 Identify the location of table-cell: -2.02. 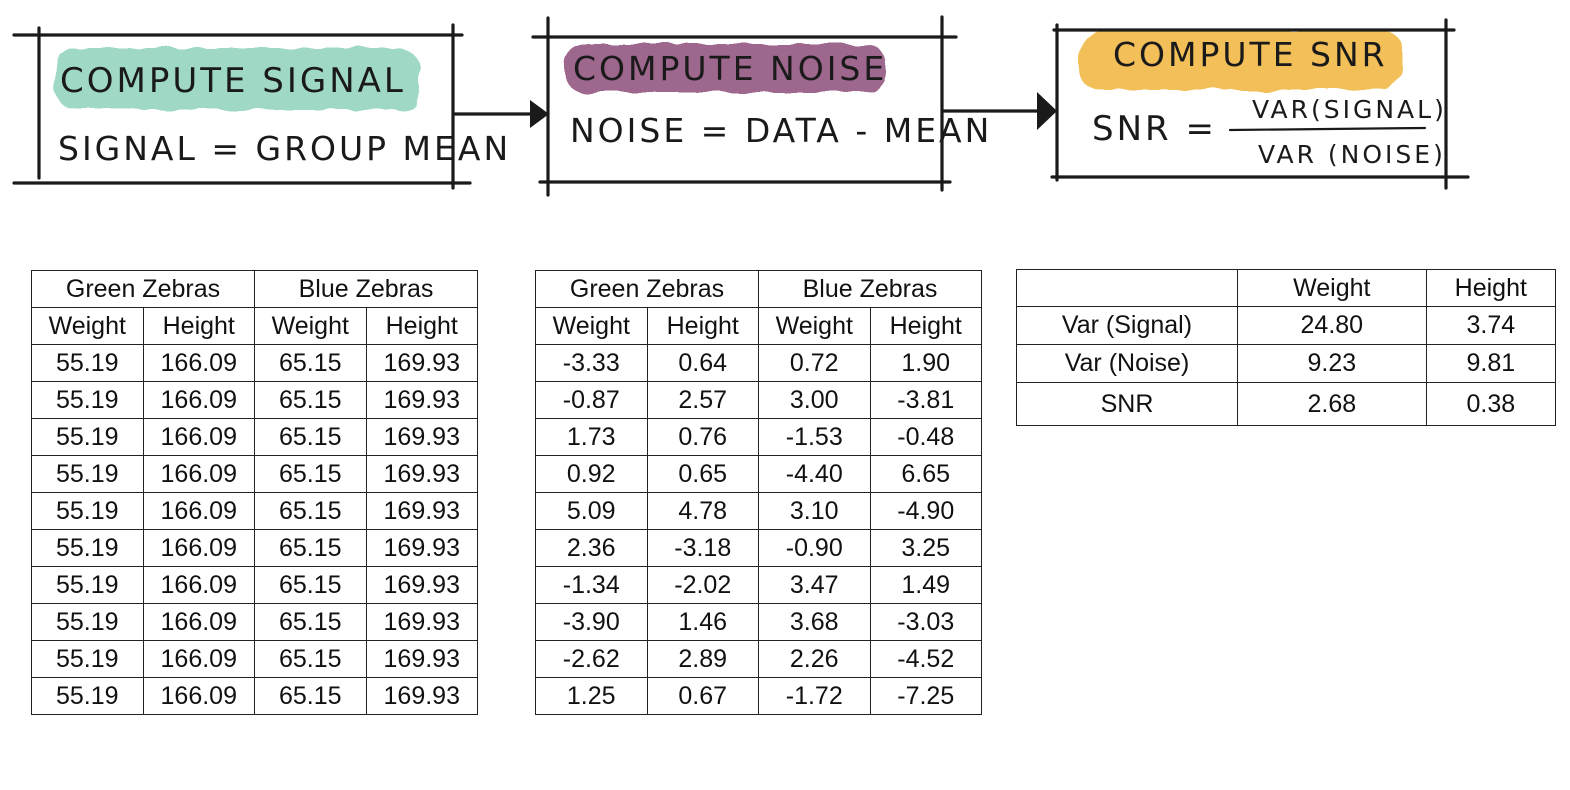
(702, 585).